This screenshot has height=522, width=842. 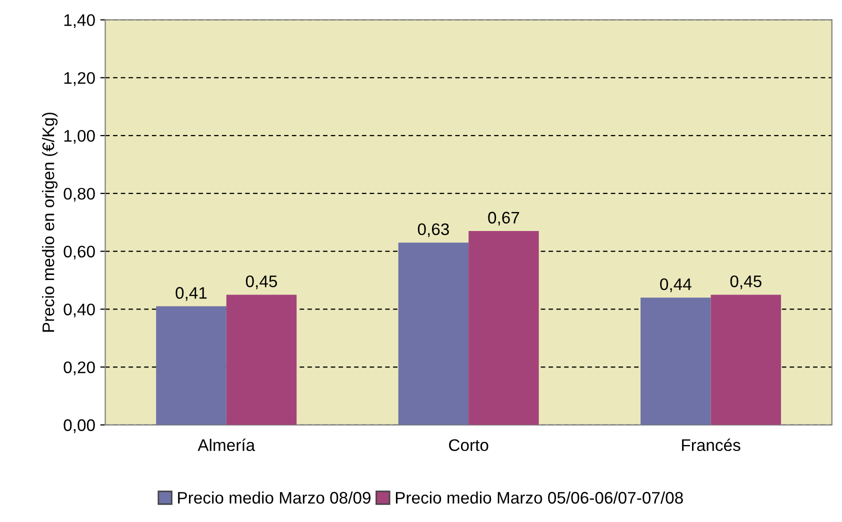 I want to click on data-label: 0,44, so click(x=676, y=285).